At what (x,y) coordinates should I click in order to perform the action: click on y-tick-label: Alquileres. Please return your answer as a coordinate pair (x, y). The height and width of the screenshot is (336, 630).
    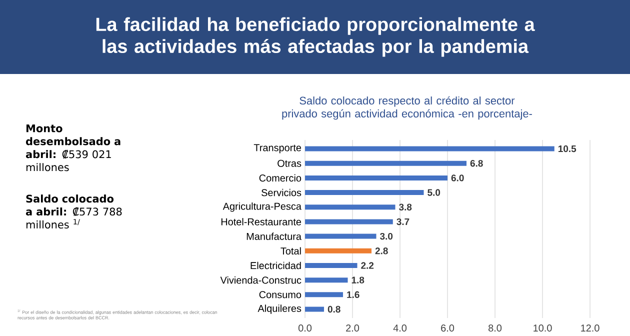
    Looking at the image, I should click on (280, 309).